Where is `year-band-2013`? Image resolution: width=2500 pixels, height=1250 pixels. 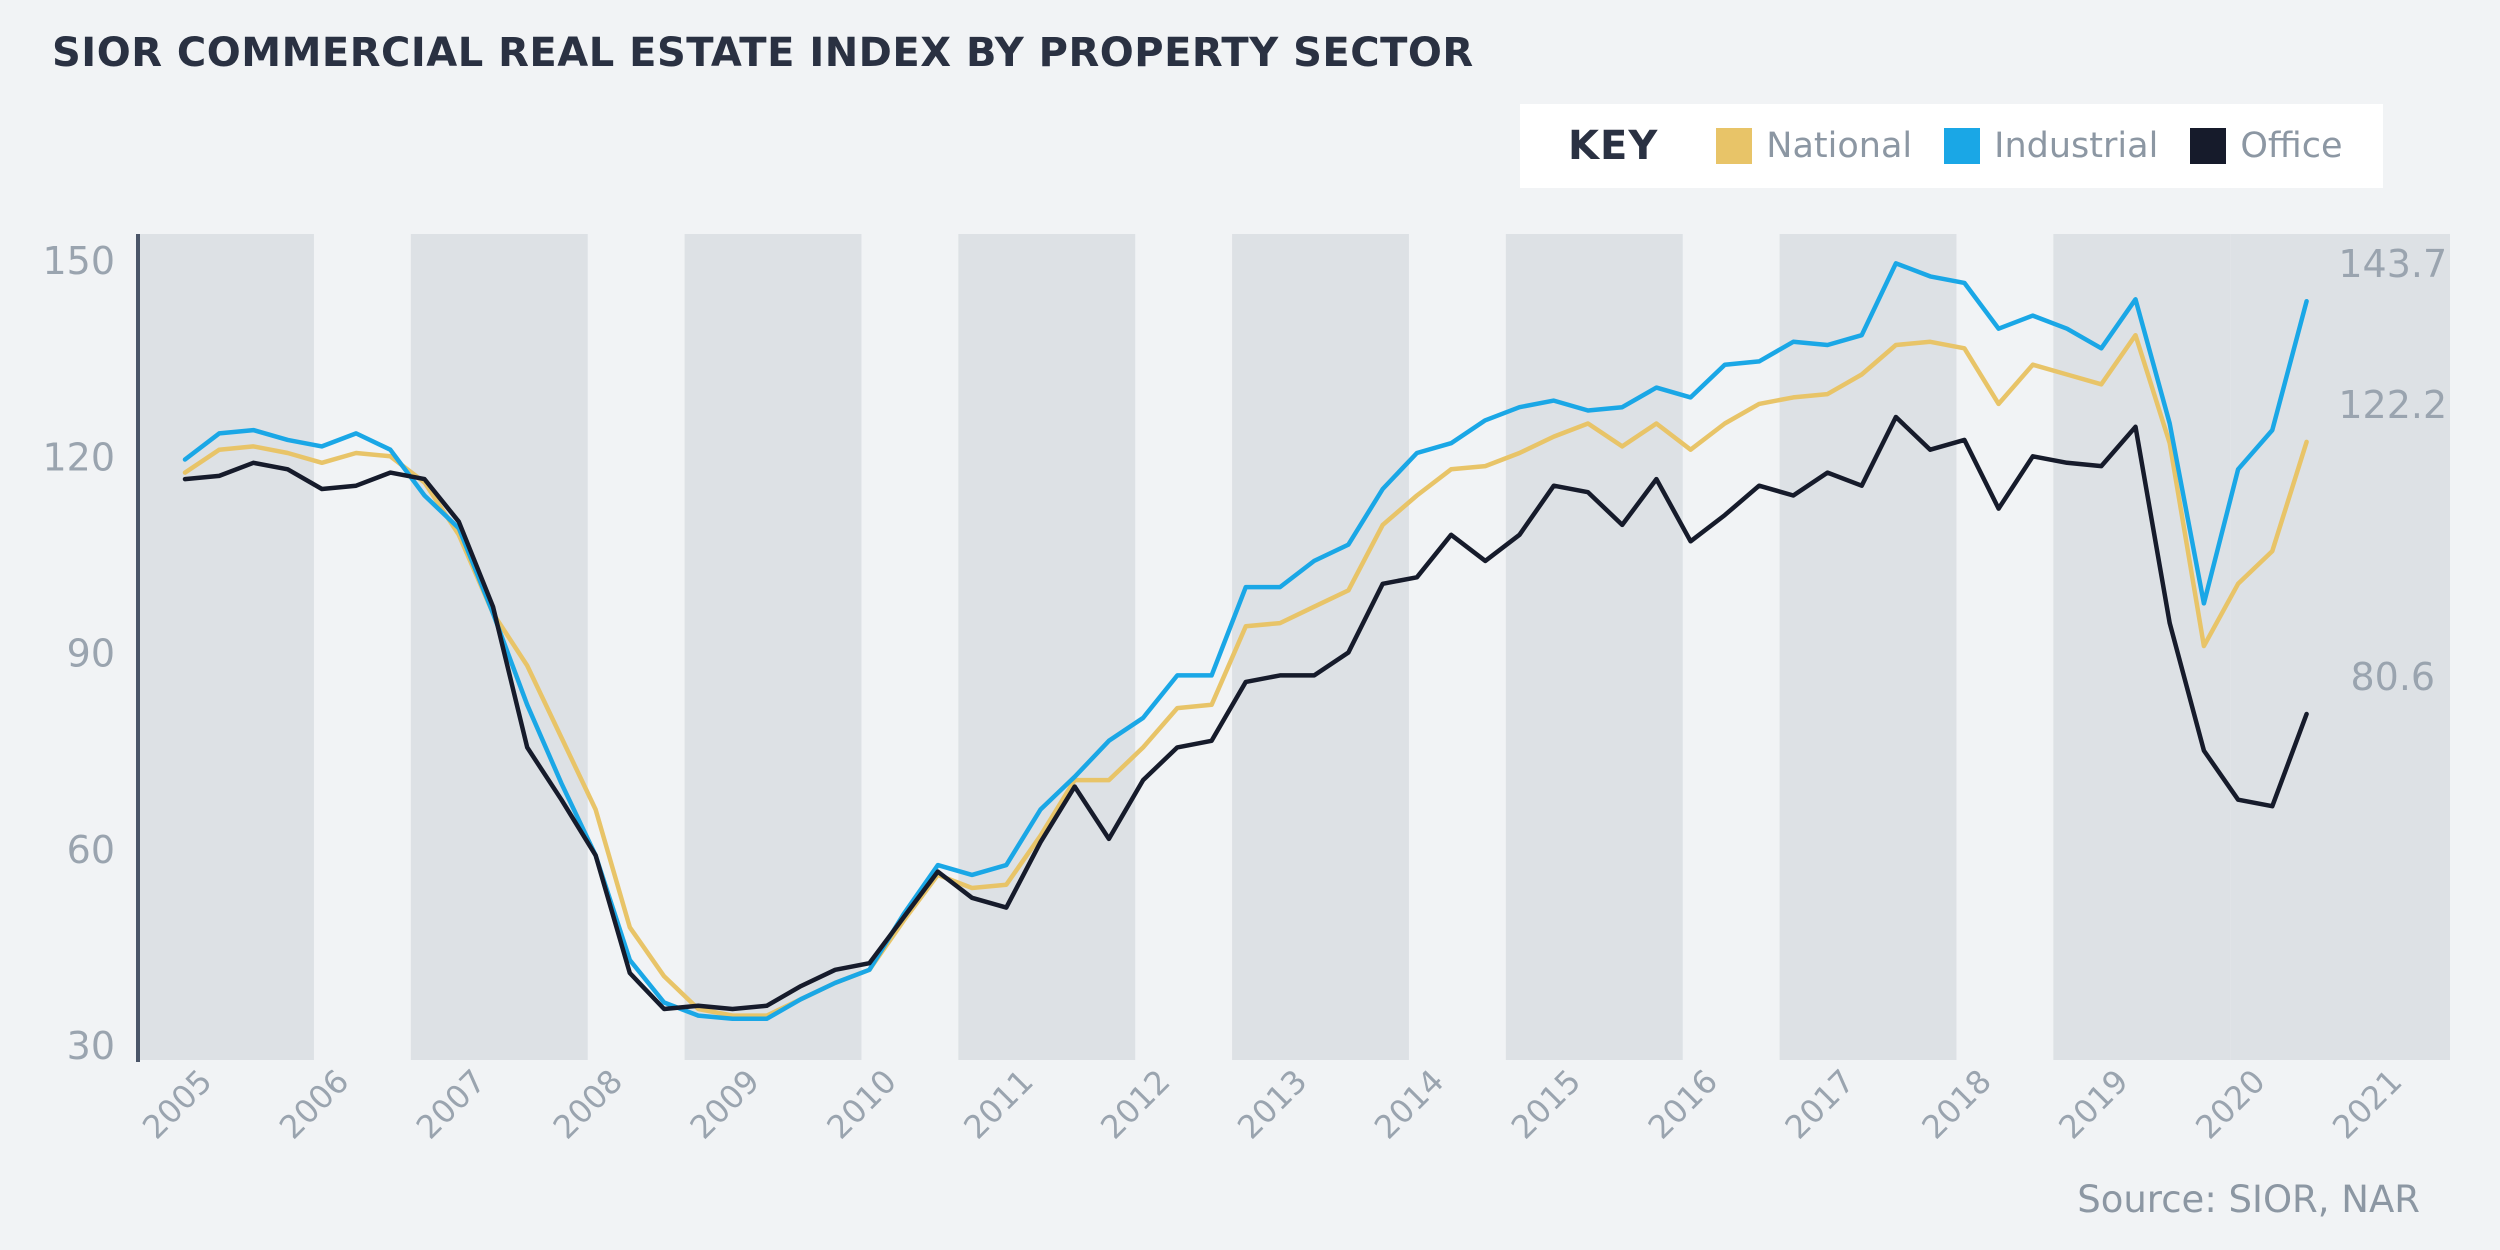 year-band-2013 is located at coordinates (1320, 647).